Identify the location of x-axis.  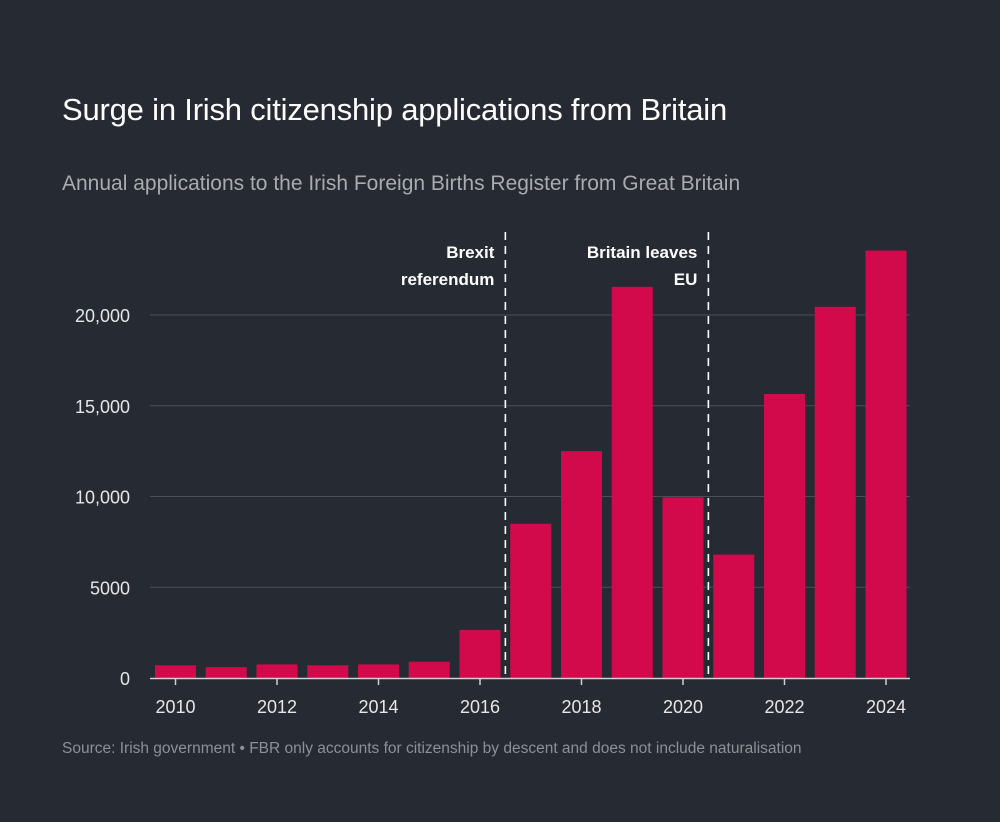
(530, 681).